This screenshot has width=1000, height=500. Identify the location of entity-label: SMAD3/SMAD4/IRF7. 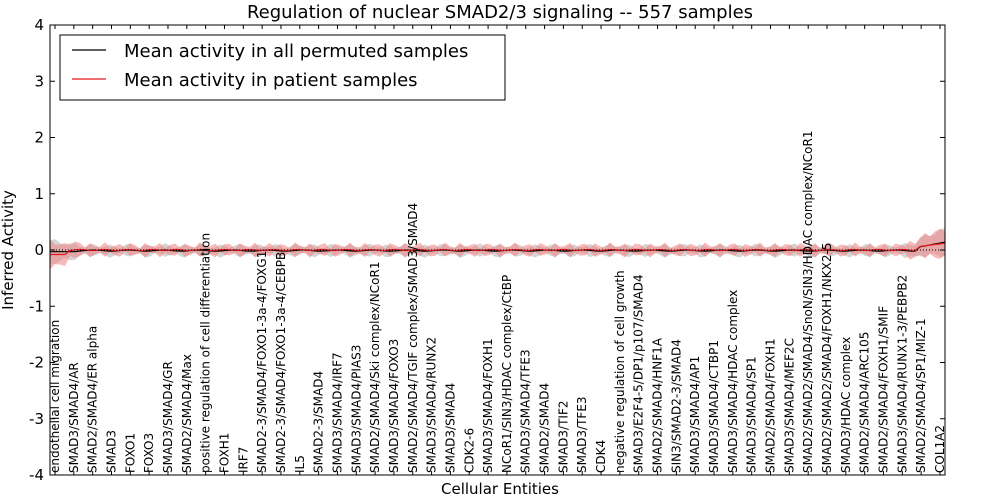
(337, 412).